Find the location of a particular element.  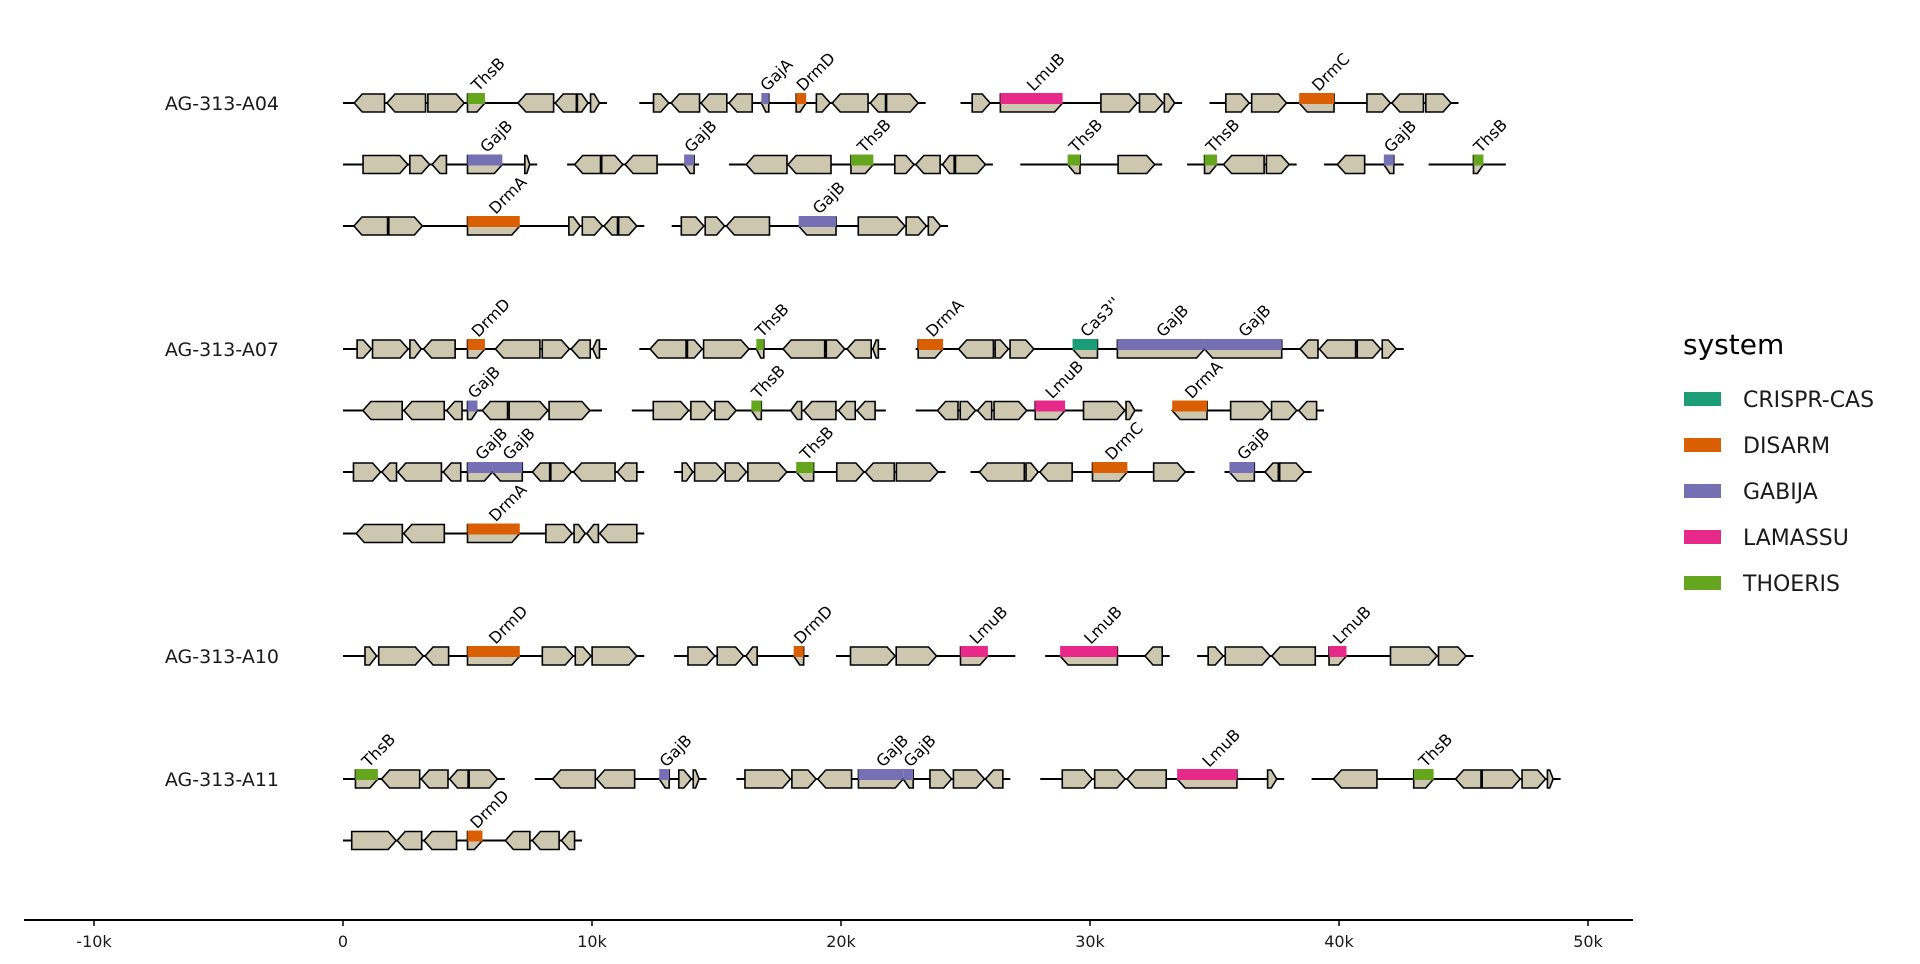

x-tick-label: 50k is located at coordinates (1588, 941).